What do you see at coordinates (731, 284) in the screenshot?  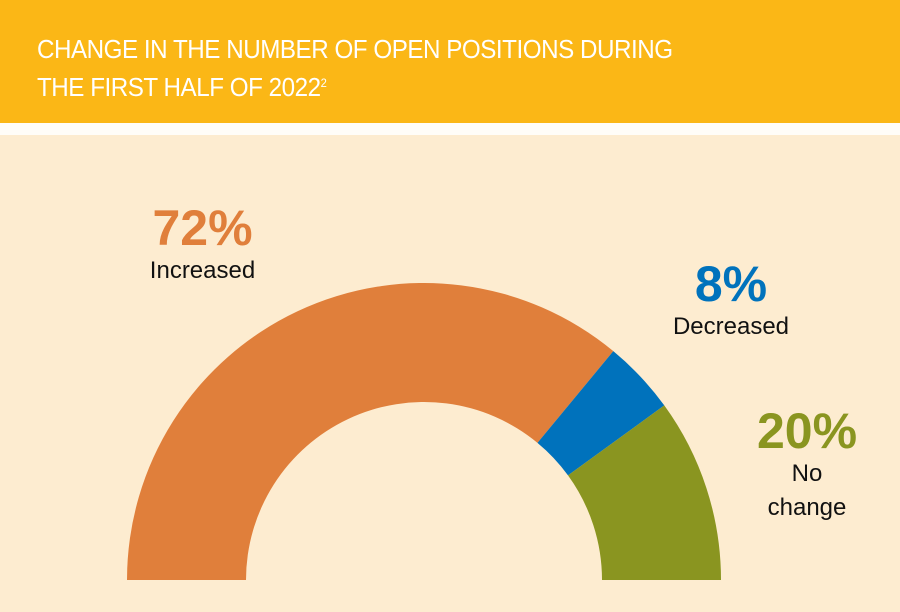 I see `value-label-decreased: 8%` at bounding box center [731, 284].